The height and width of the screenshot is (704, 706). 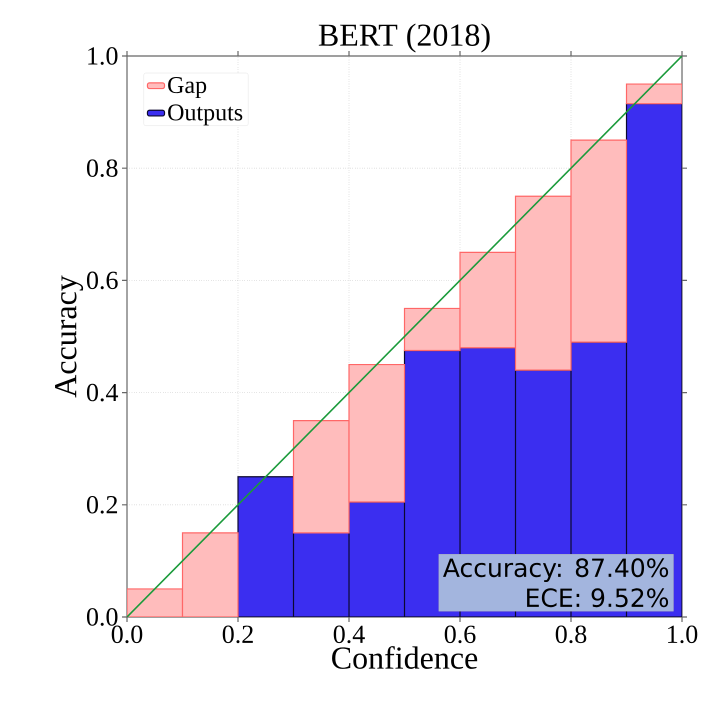 What do you see at coordinates (571, 635) in the screenshot?
I see `x-tick-label: 0.8` at bounding box center [571, 635].